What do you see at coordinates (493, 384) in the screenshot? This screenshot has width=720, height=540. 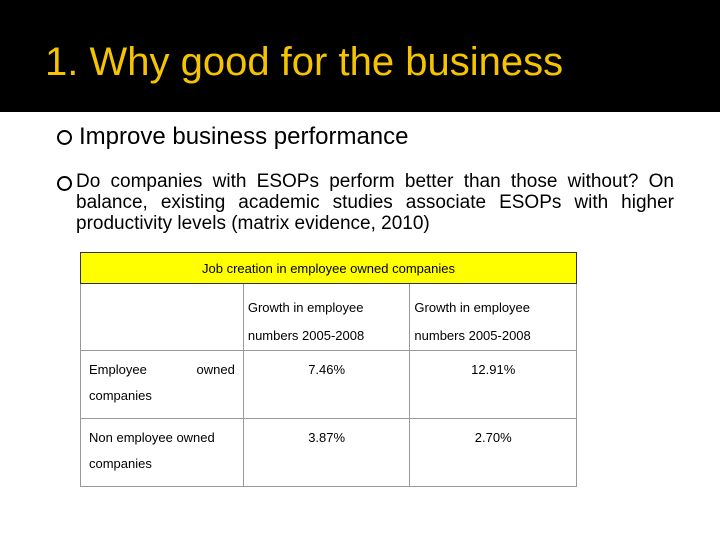 I see `table-cell: 12.91%` at bounding box center [493, 384].